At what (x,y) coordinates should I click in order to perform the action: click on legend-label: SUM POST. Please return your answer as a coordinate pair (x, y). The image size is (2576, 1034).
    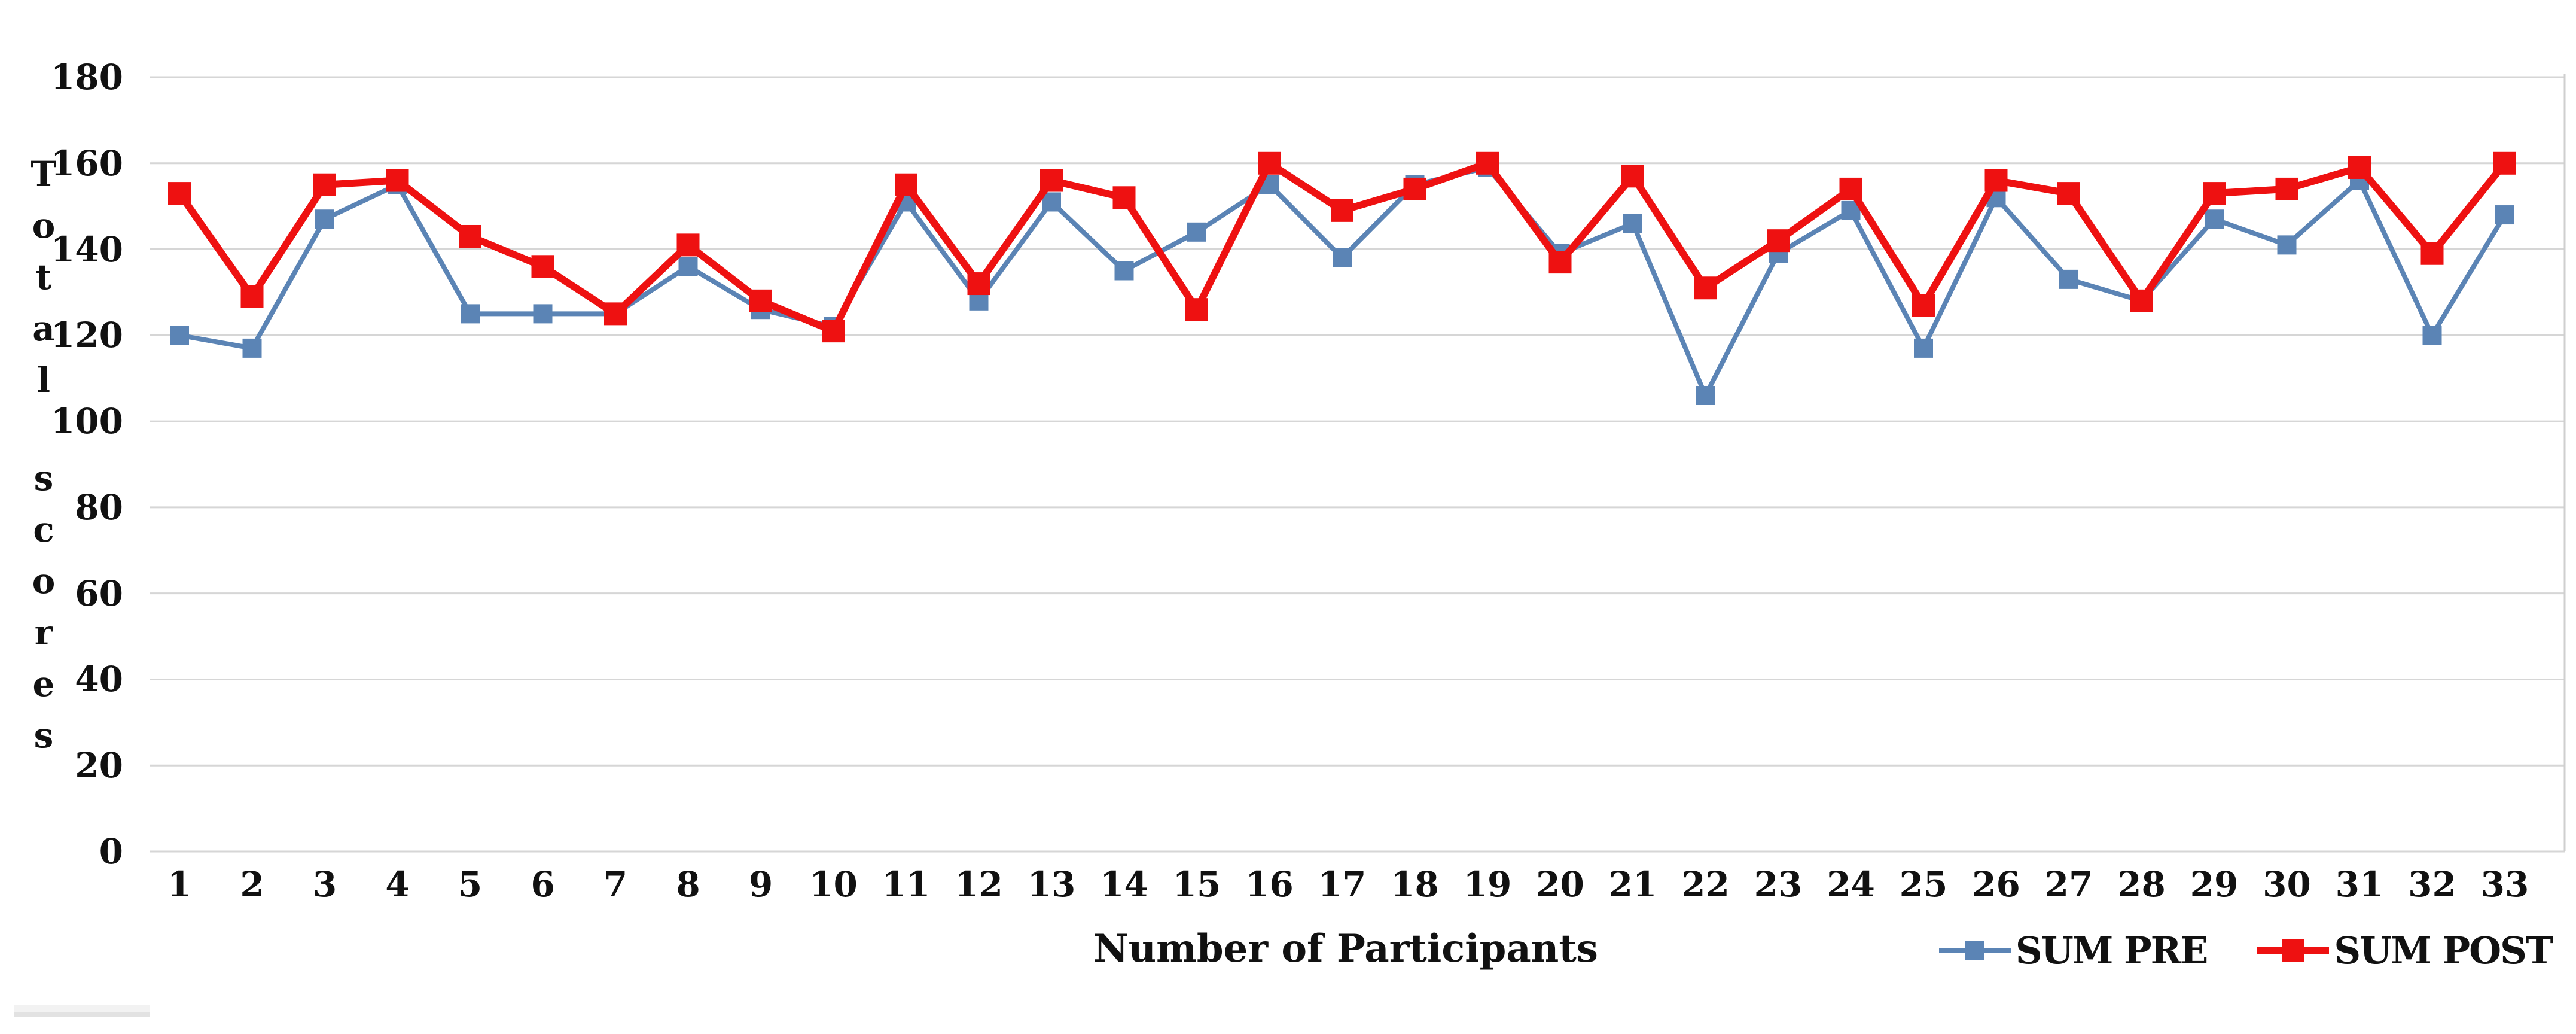
    Looking at the image, I should click on (2444, 950).